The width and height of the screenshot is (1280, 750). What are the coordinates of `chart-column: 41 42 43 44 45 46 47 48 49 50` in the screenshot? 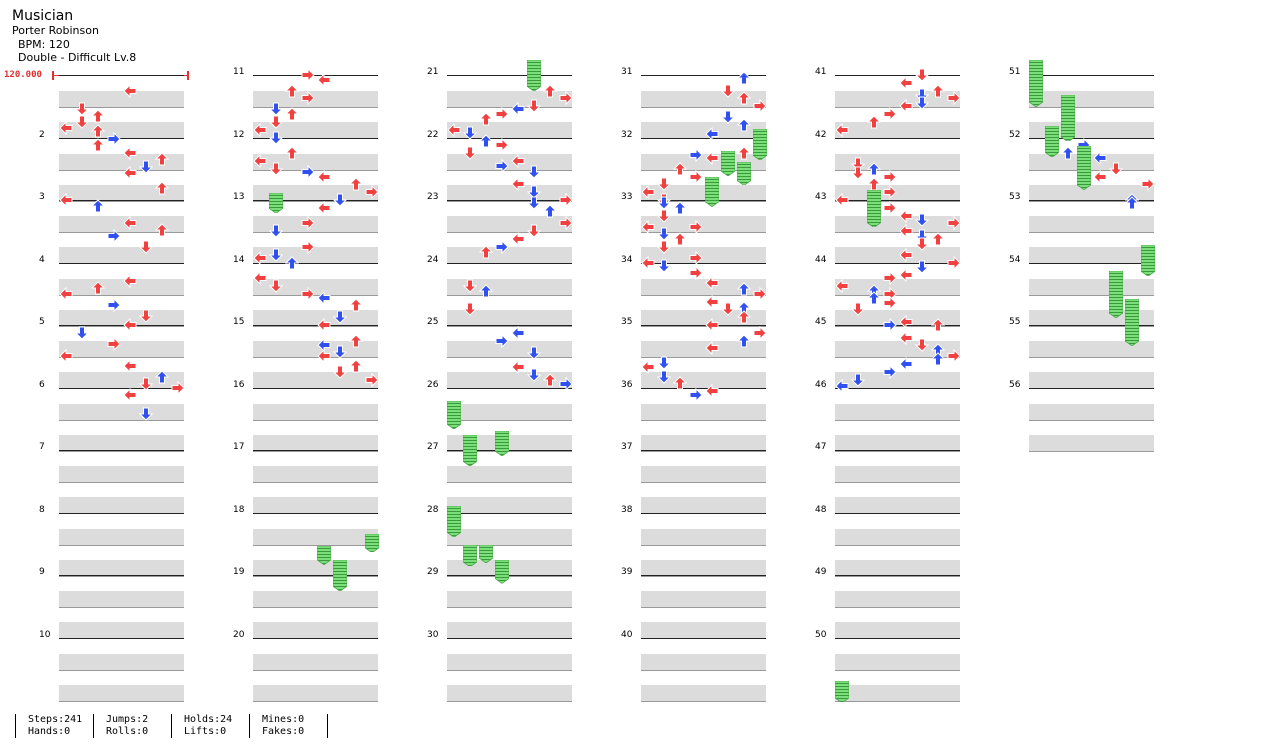 It's located at (888, 355).